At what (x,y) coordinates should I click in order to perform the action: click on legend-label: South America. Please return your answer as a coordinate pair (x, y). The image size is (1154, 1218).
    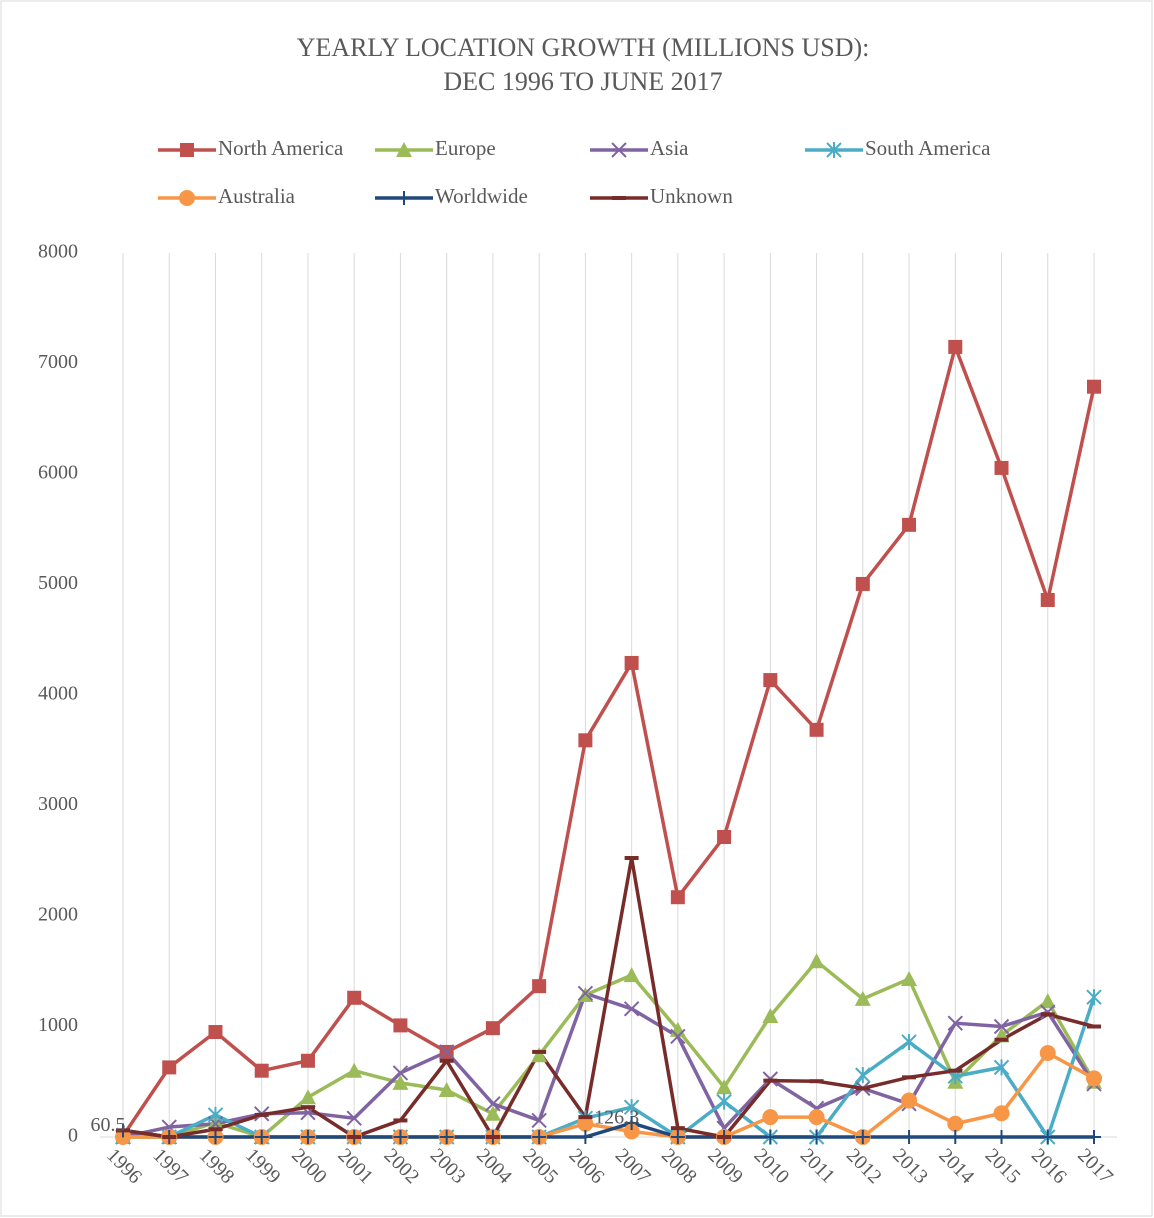
    Looking at the image, I should click on (928, 148).